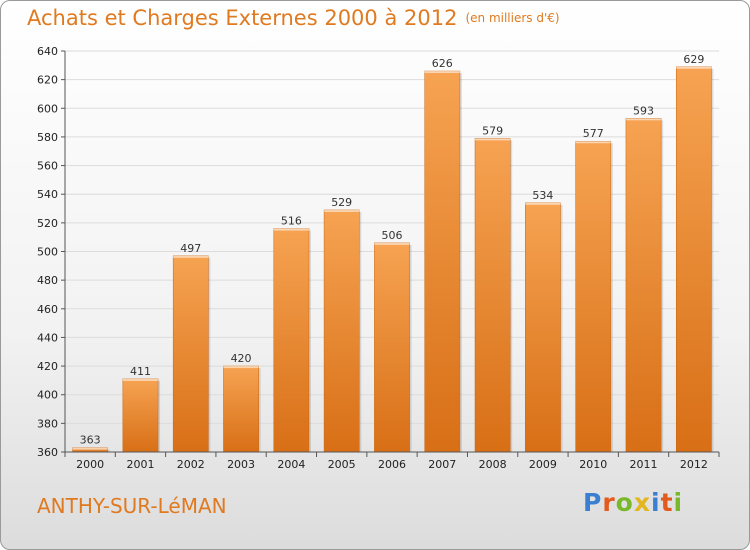  Describe the element at coordinates (392, 464) in the screenshot. I see `x-tick-label: 2006` at that location.